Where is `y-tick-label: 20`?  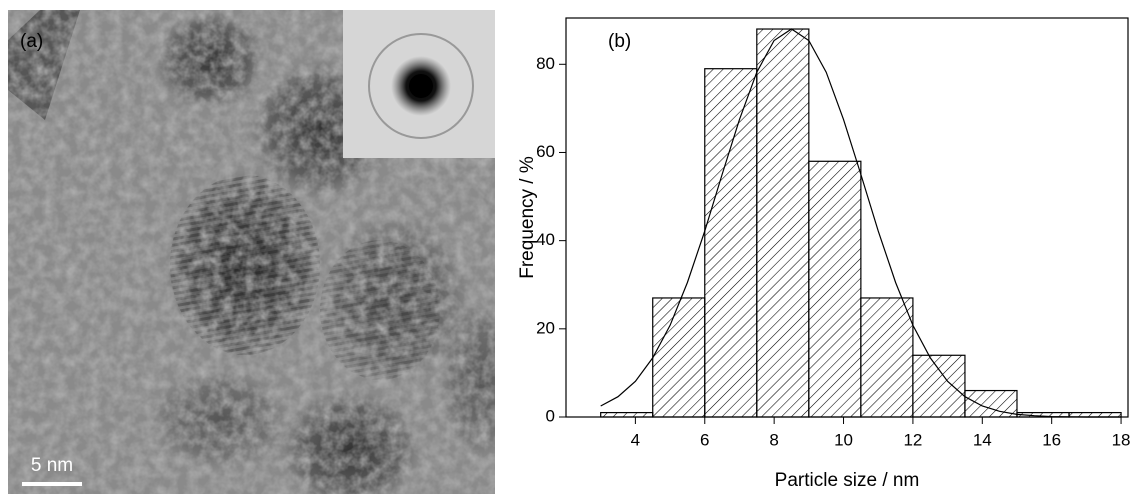 y-tick-label: 20 is located at coordinates (545, 327).